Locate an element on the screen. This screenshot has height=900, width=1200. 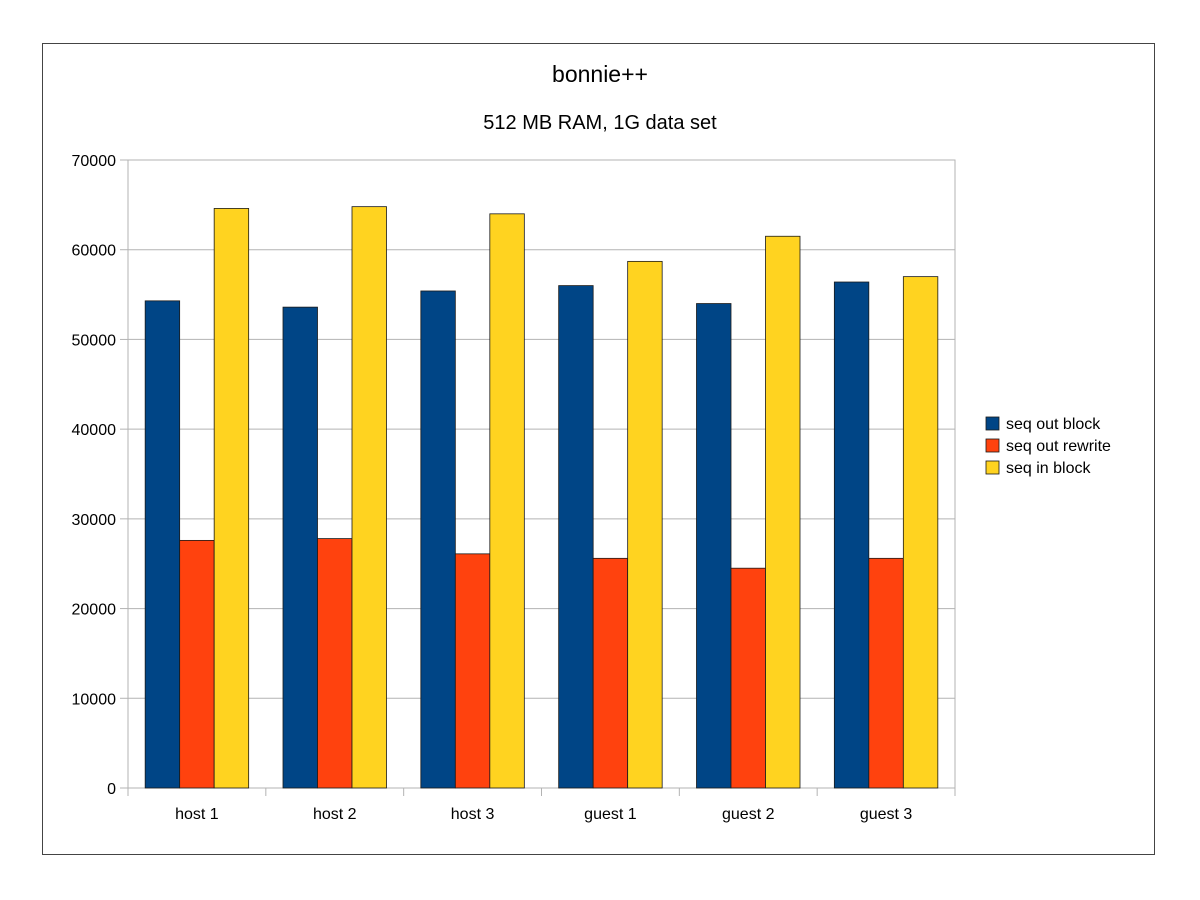
legend: seq out block seq out rewrite seq in block is located at coordinates (1048, 446).